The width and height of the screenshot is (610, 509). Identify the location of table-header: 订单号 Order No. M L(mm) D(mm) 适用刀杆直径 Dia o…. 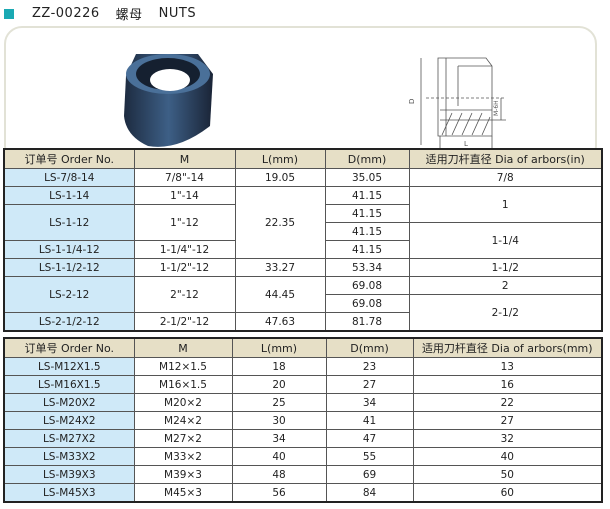
(303, 158).